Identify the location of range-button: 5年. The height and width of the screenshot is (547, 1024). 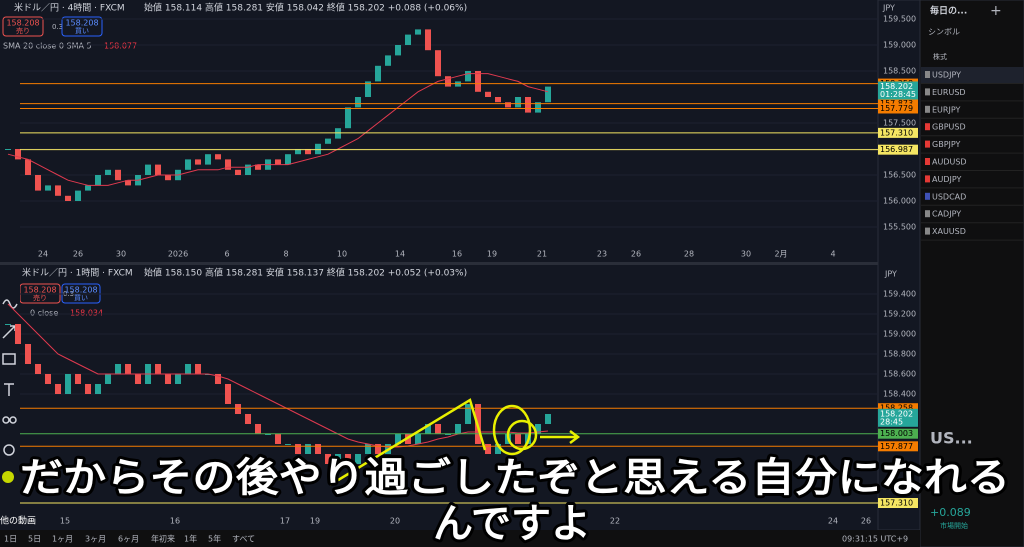
(214, 539).